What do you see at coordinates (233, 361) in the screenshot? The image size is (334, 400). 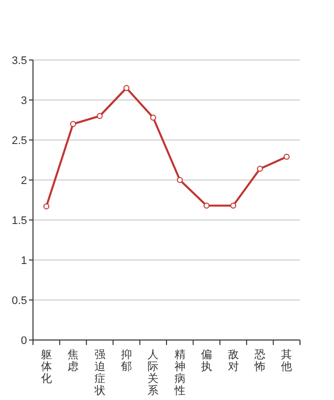 I see `x-tick-label: 敌对` at bounding box center [233, 361].